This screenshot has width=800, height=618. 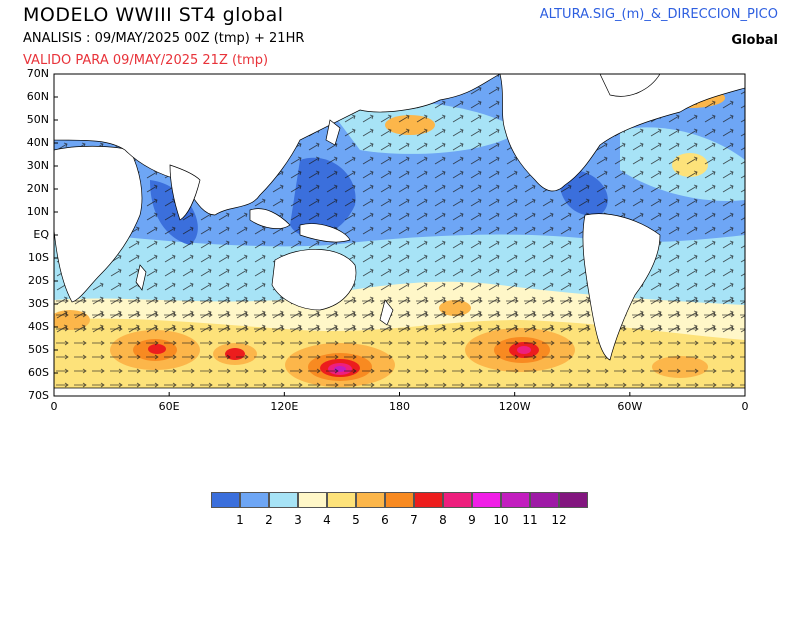 What do you see at coordinates (37, 96) in the screenshot?
I see `lat-label: 60N` at bounding box center [37, 96].